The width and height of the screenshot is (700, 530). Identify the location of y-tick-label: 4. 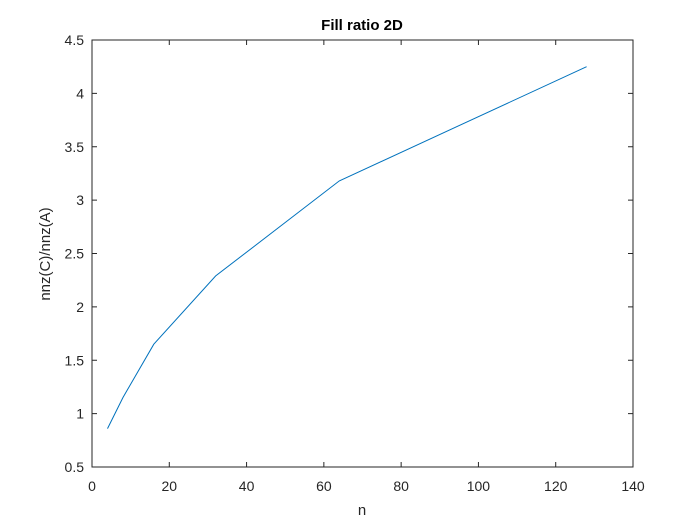
(80, 93).